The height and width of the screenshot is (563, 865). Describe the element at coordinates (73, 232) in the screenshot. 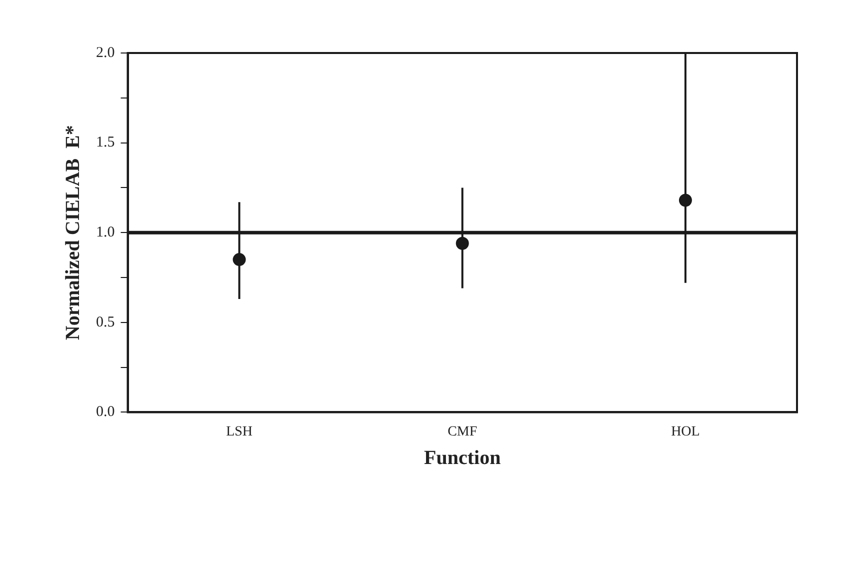

I see `y-axis-title: Normalized CIELAB E*` at that location.